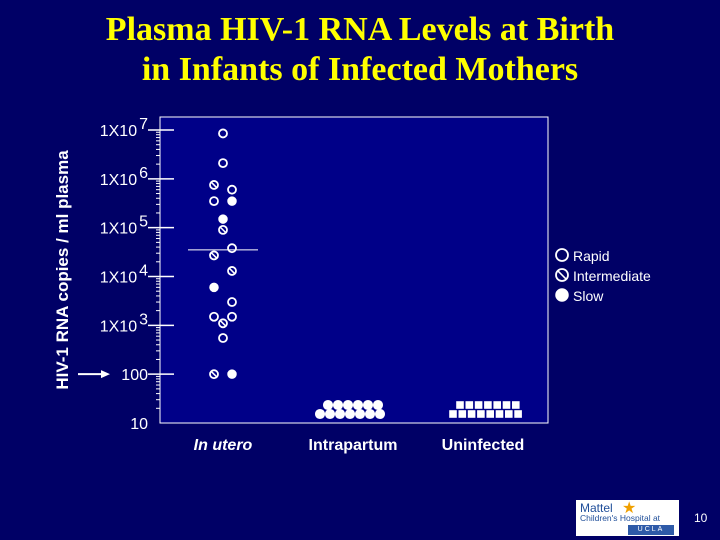 This screenshot has width=720, height=540. I want to click on y-tick-label: 1X10 4, so click(124, 275).